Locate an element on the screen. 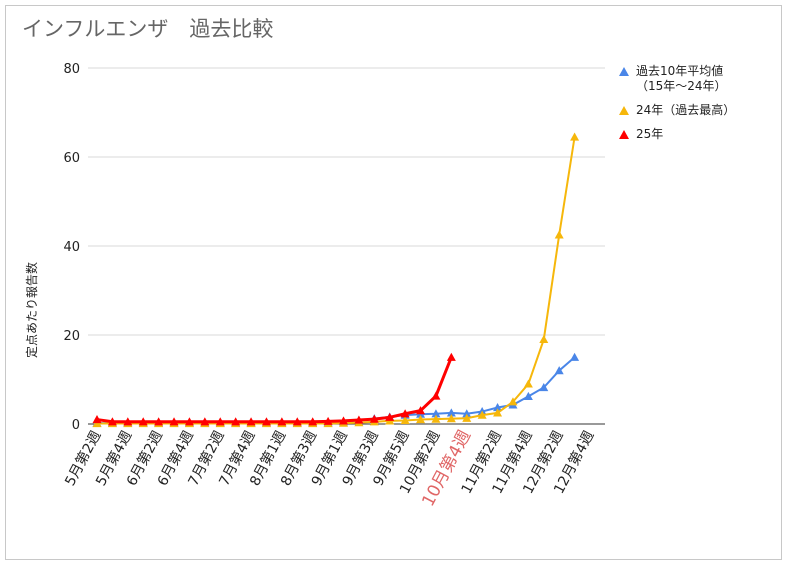 This screenshot has height=567, width=789. y-tick-label: 80 is located at coordinates (71, 69).